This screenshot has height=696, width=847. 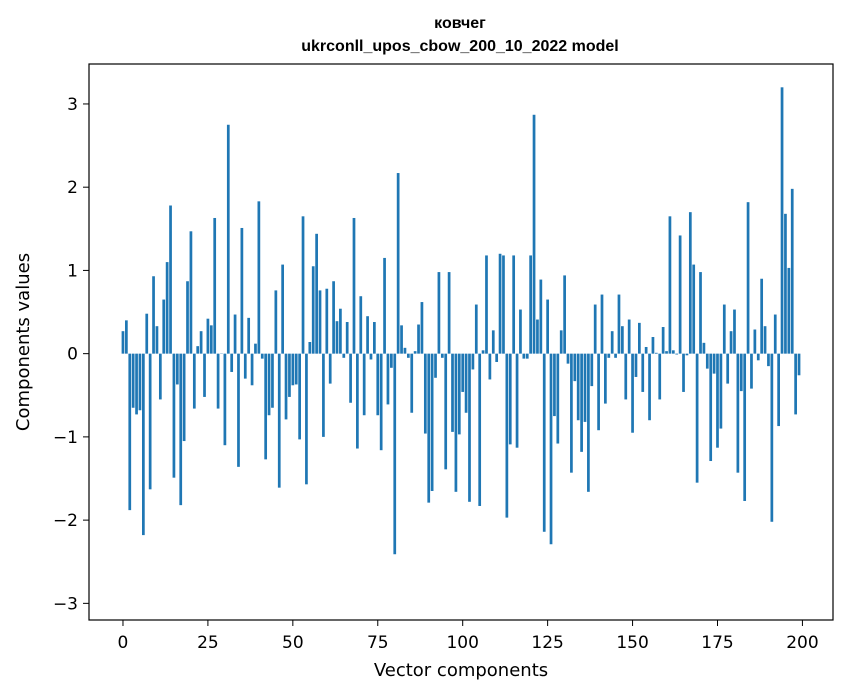 What do you see at coordinates (72, 271) in the screenshot?
I see `y-tick-label: 1` at bounding box center [72, 271].